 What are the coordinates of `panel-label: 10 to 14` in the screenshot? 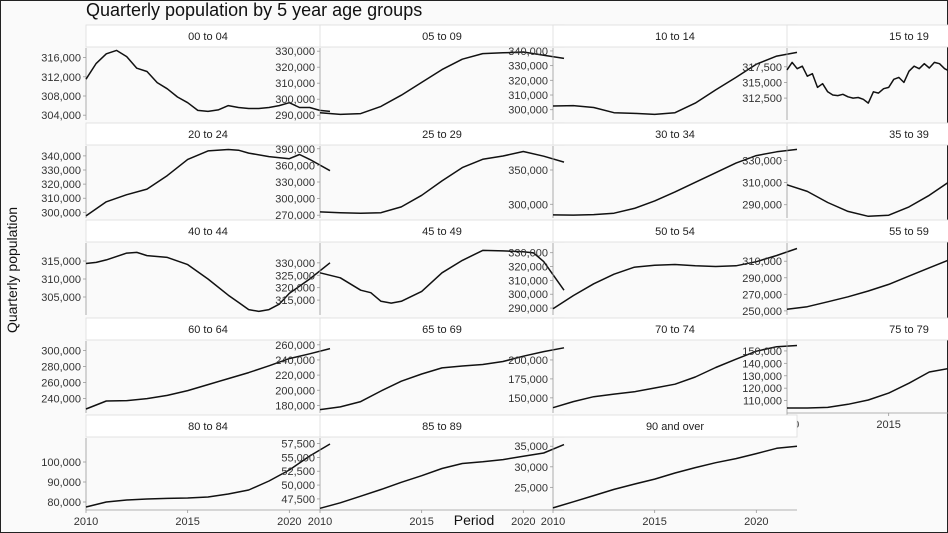 It's located at (675, 37).